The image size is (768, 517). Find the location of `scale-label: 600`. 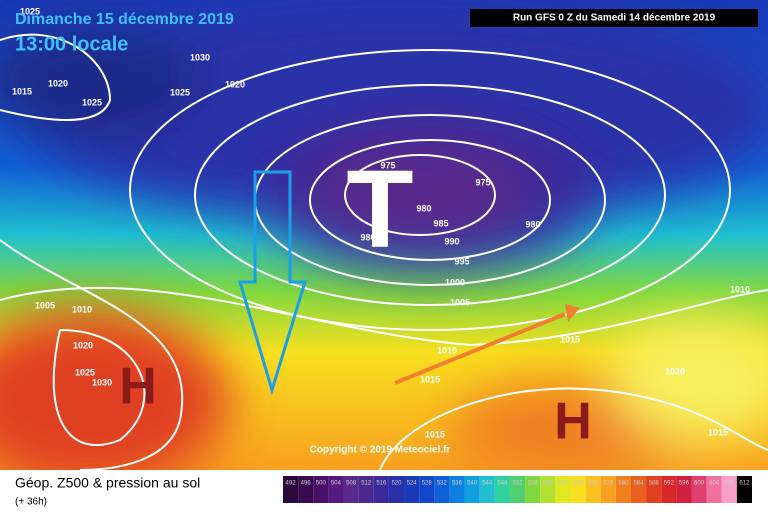

scale-label: 600 is located at coordinates (699, 484).